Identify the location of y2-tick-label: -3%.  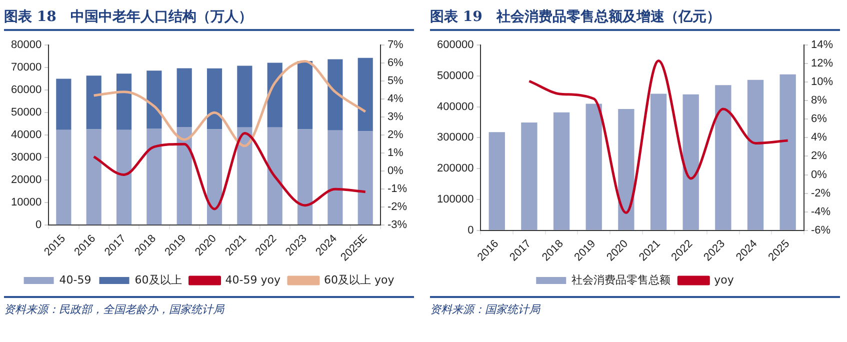
(397, 225).